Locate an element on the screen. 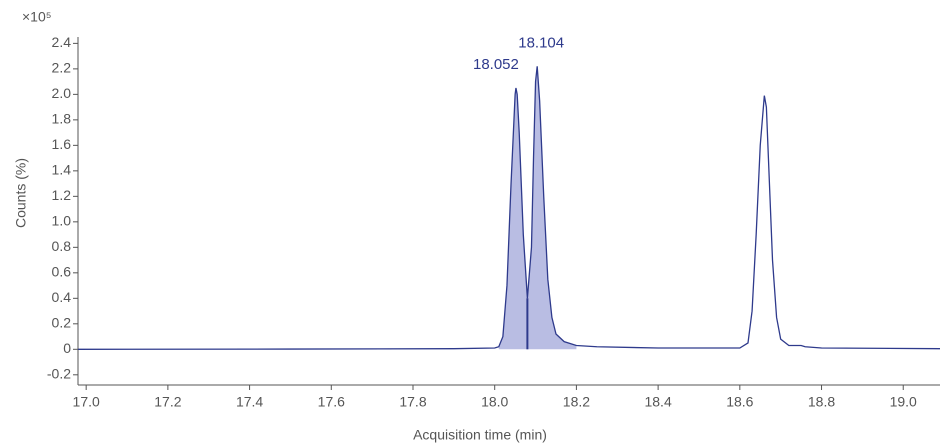  y-tick-label: -0.2 is located at coordinates (59, 374).